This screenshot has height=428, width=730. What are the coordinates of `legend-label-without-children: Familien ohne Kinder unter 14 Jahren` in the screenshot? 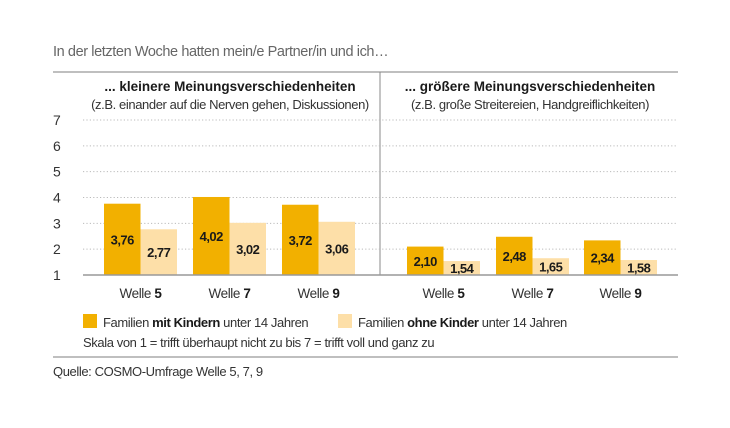 It's located at (462, 322).